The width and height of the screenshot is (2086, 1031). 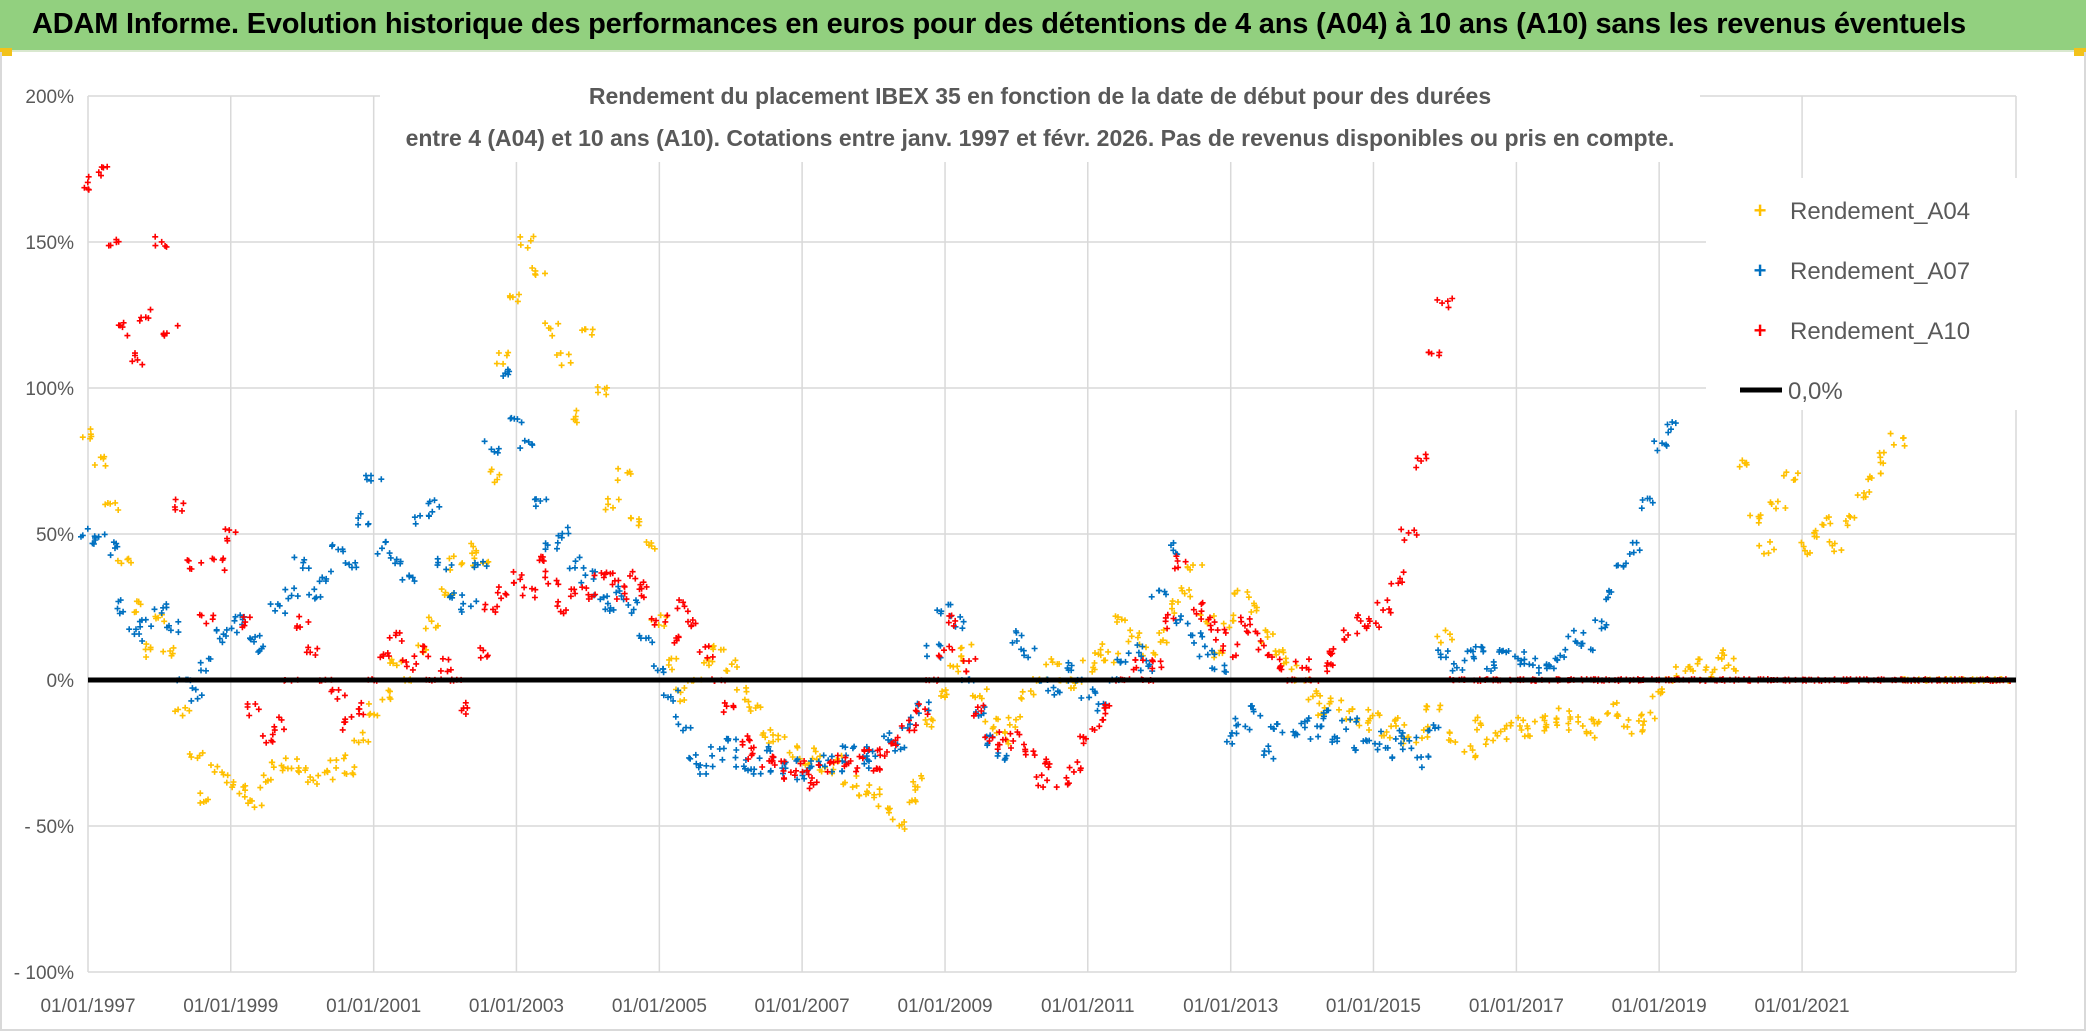 What do you see at coordinates (87, 1006) in the screenshot?
I see `x-tick-label: 01/01/1997` at bounding box center [87, 1006].